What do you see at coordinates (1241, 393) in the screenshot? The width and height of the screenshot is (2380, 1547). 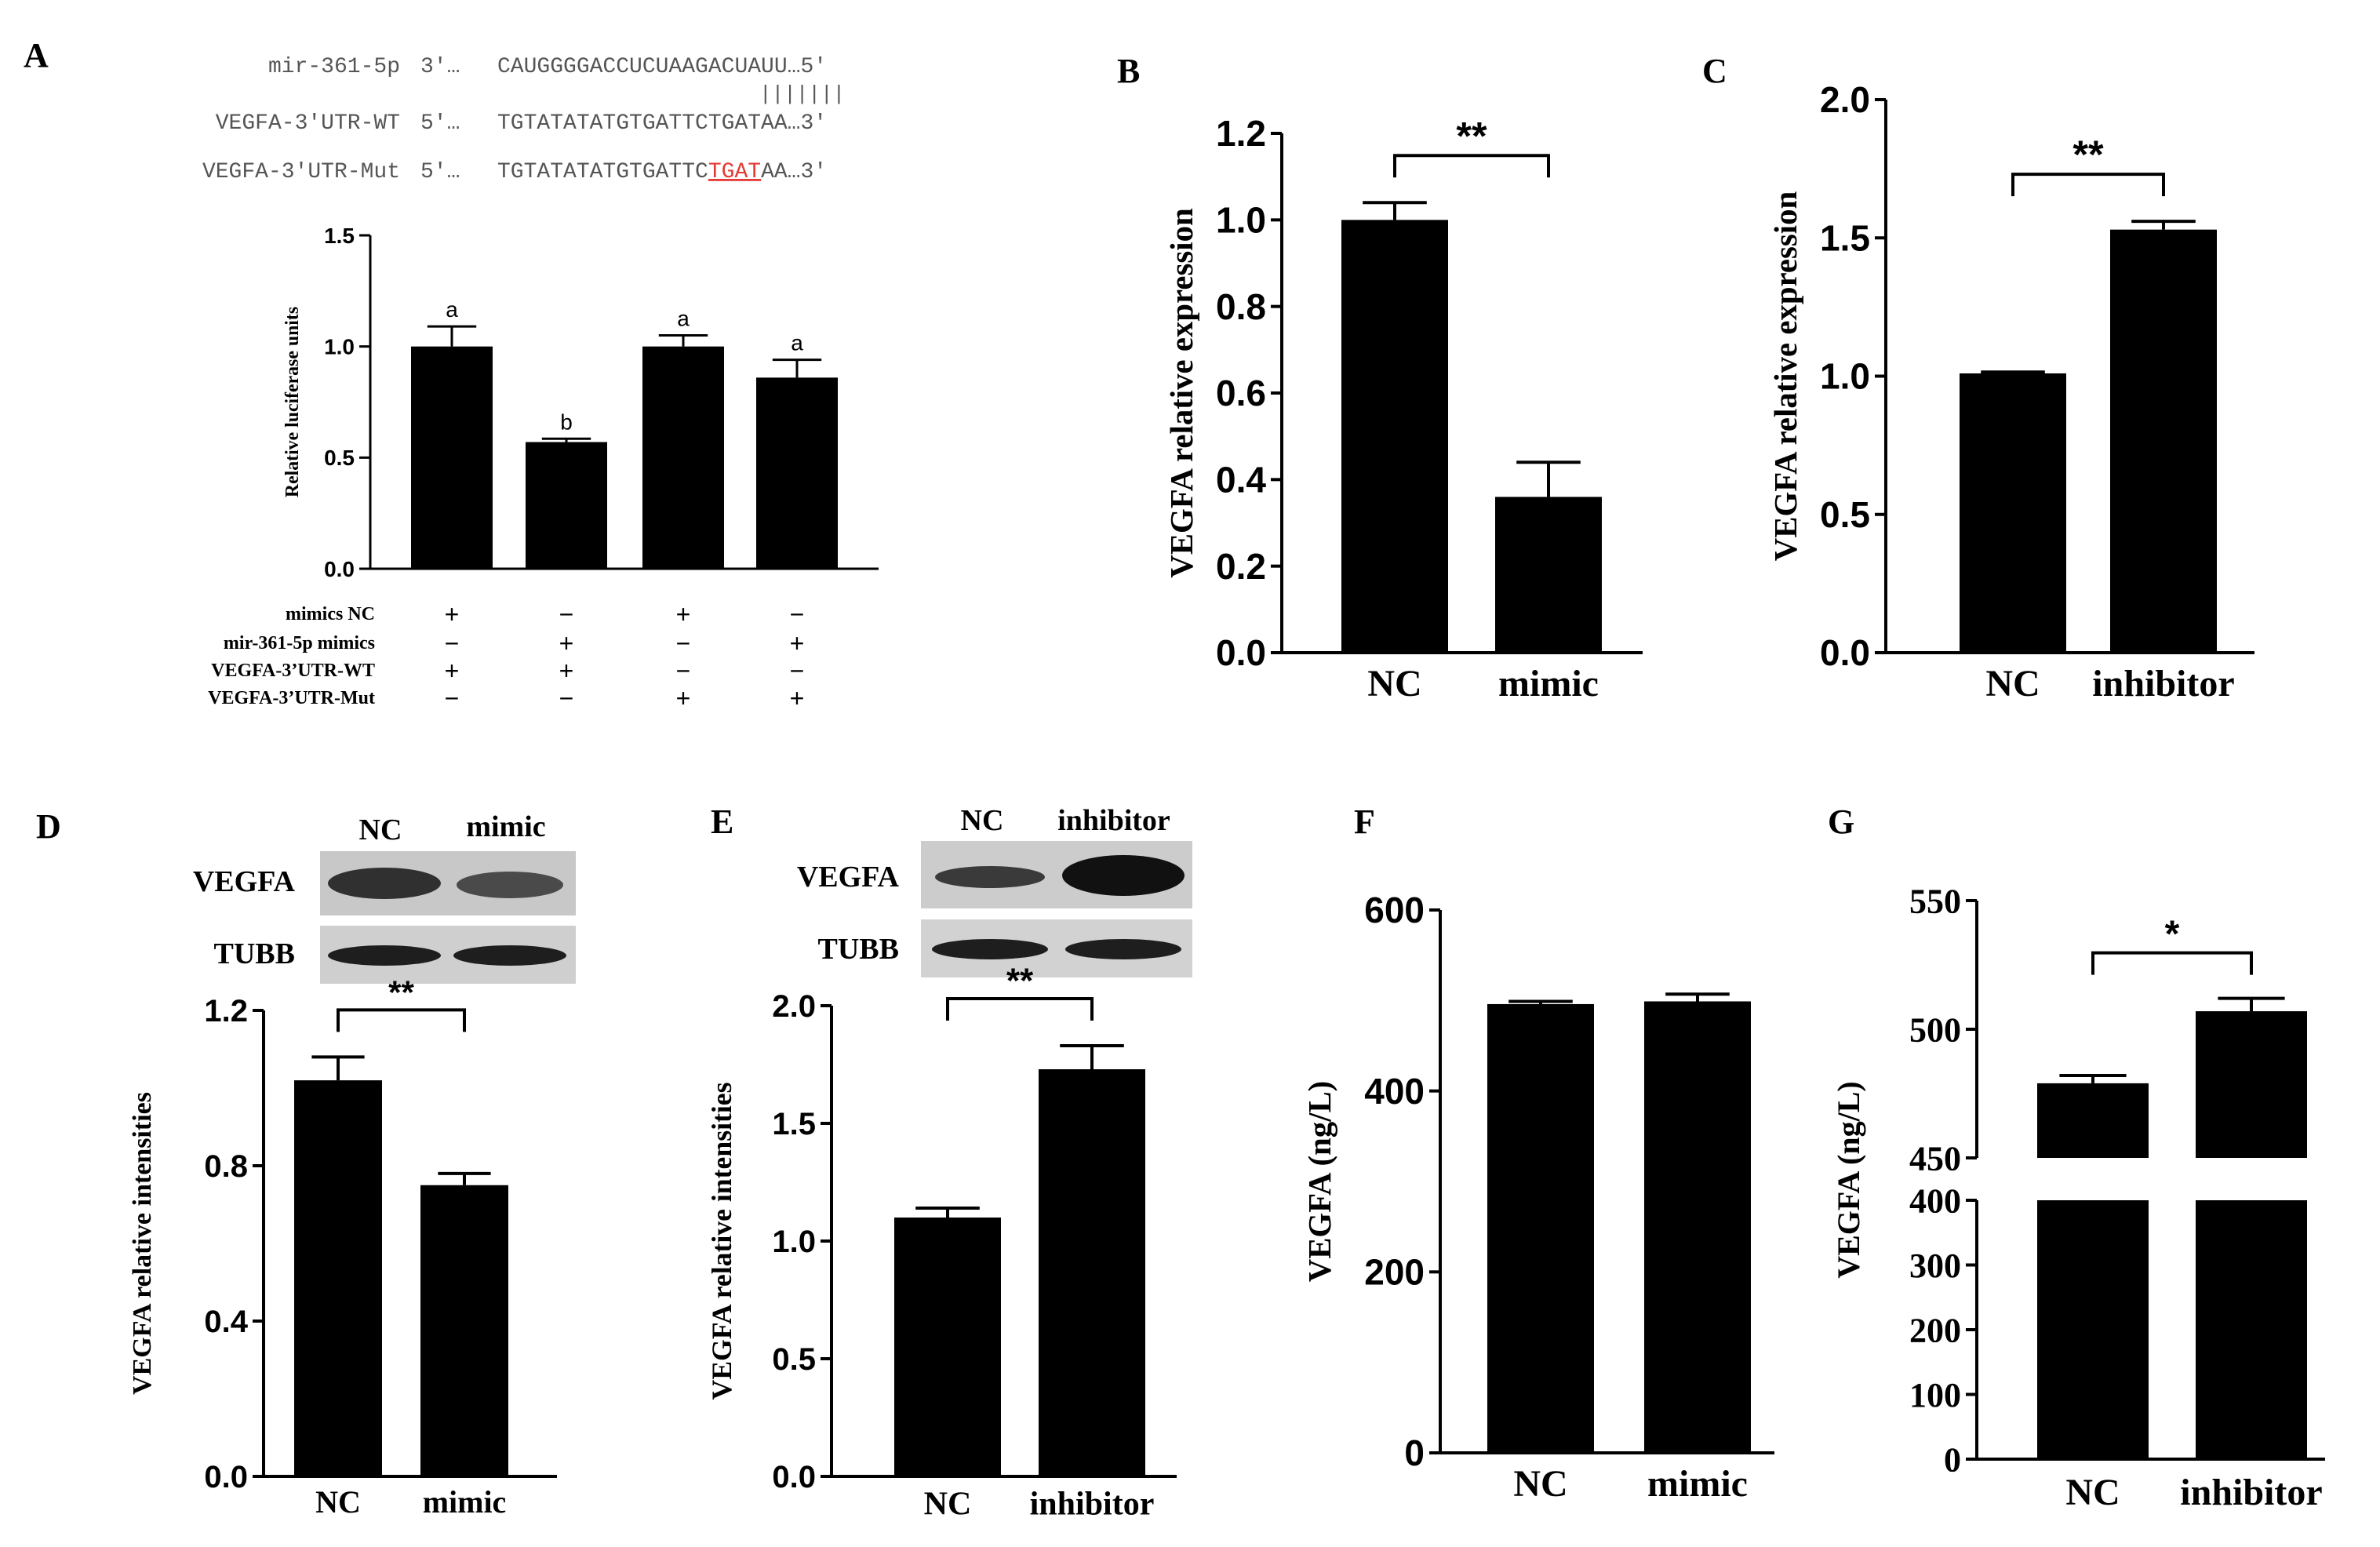 I see `y-tick-label: 0.6` at bounding box center [1241, 393].